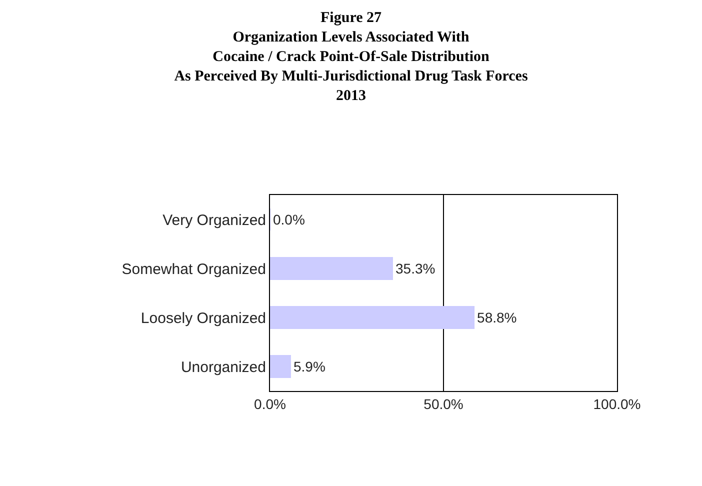 The width and height of the screenshot is (702, 486). Describe the element at coordinates (309, 366) in the screenshot. I see `data-label: 5.9%` at that location.